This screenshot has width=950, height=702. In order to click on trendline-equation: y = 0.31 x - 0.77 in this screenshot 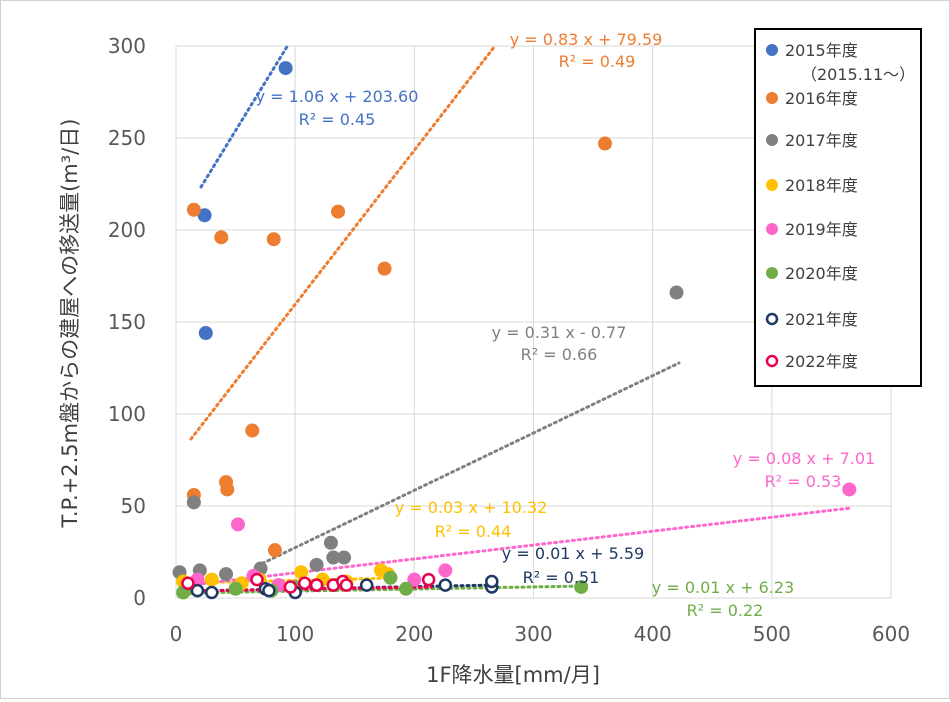, I will do `click(559, 332)`.